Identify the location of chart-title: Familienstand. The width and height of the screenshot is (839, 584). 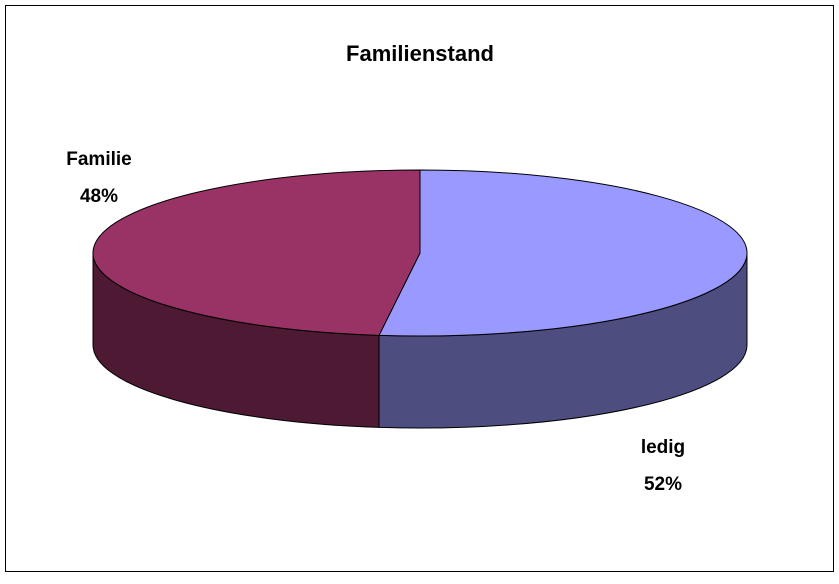
(420, 53).